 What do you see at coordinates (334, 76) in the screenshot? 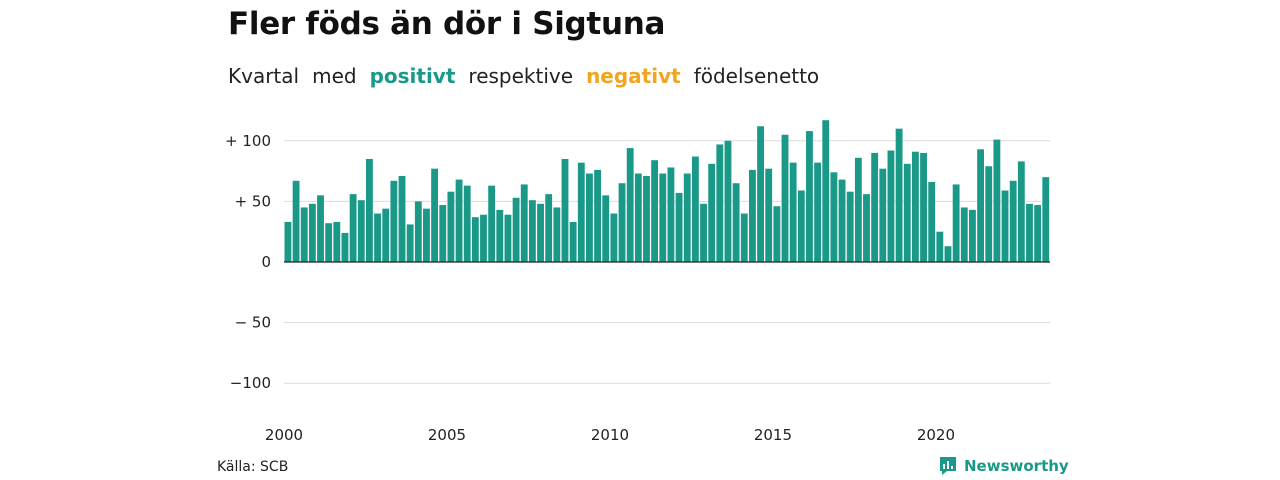
I see `subtitle-word: med` at bounding box center [334, 76].